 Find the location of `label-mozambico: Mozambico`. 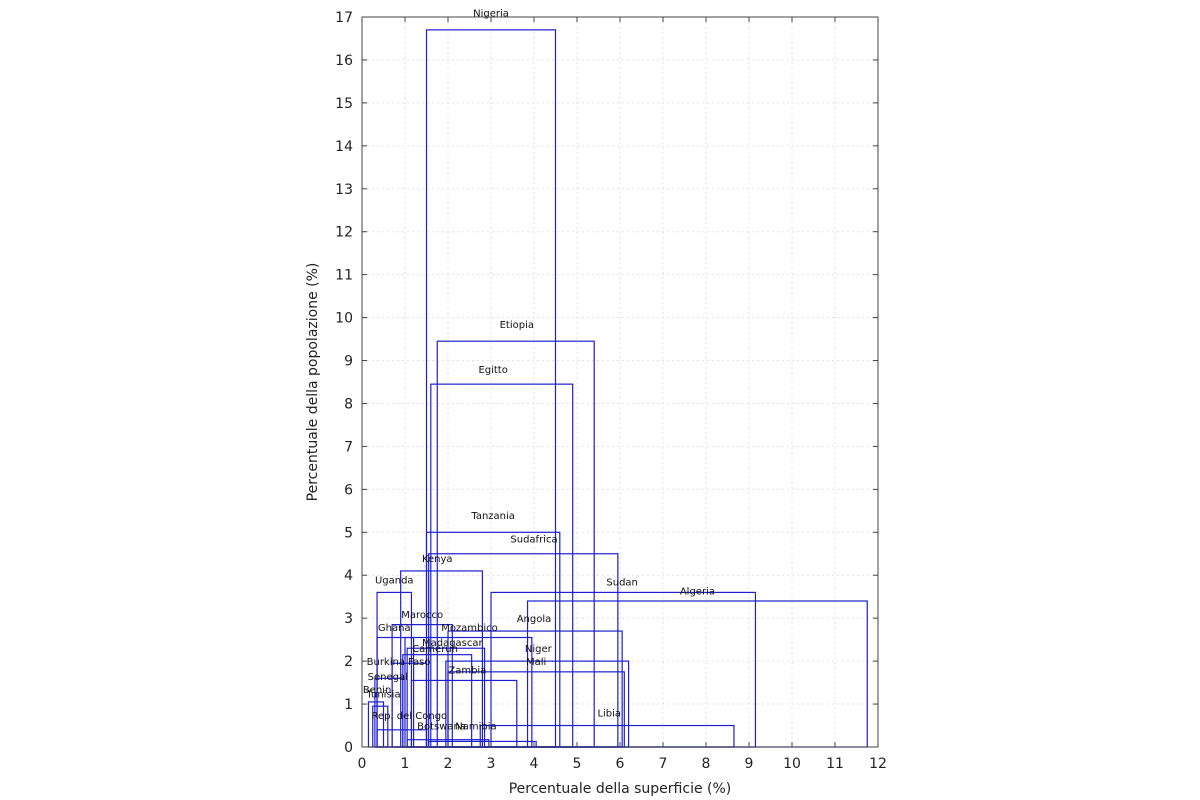

label-mozambico: Mozambico is located at coordinates (469, 628).